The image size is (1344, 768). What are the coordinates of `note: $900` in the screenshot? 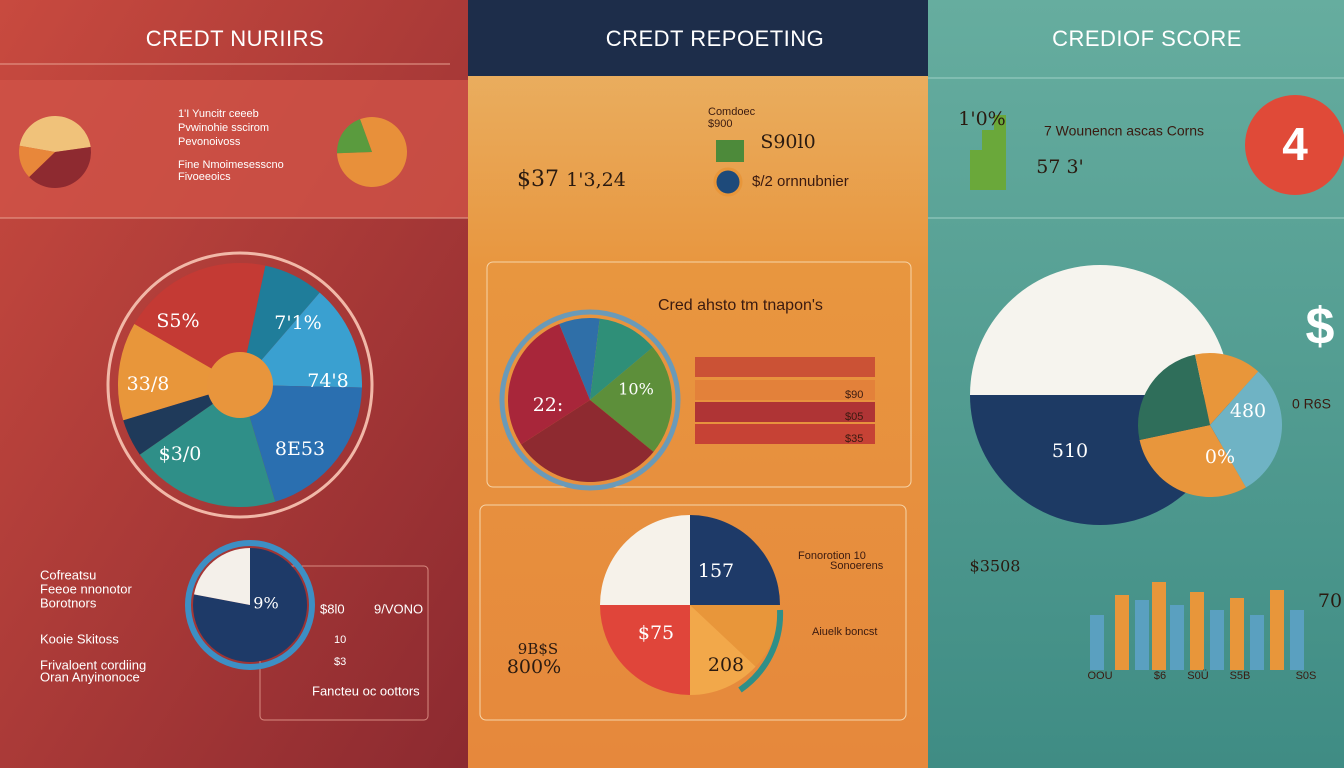 It's located at (720, 124).